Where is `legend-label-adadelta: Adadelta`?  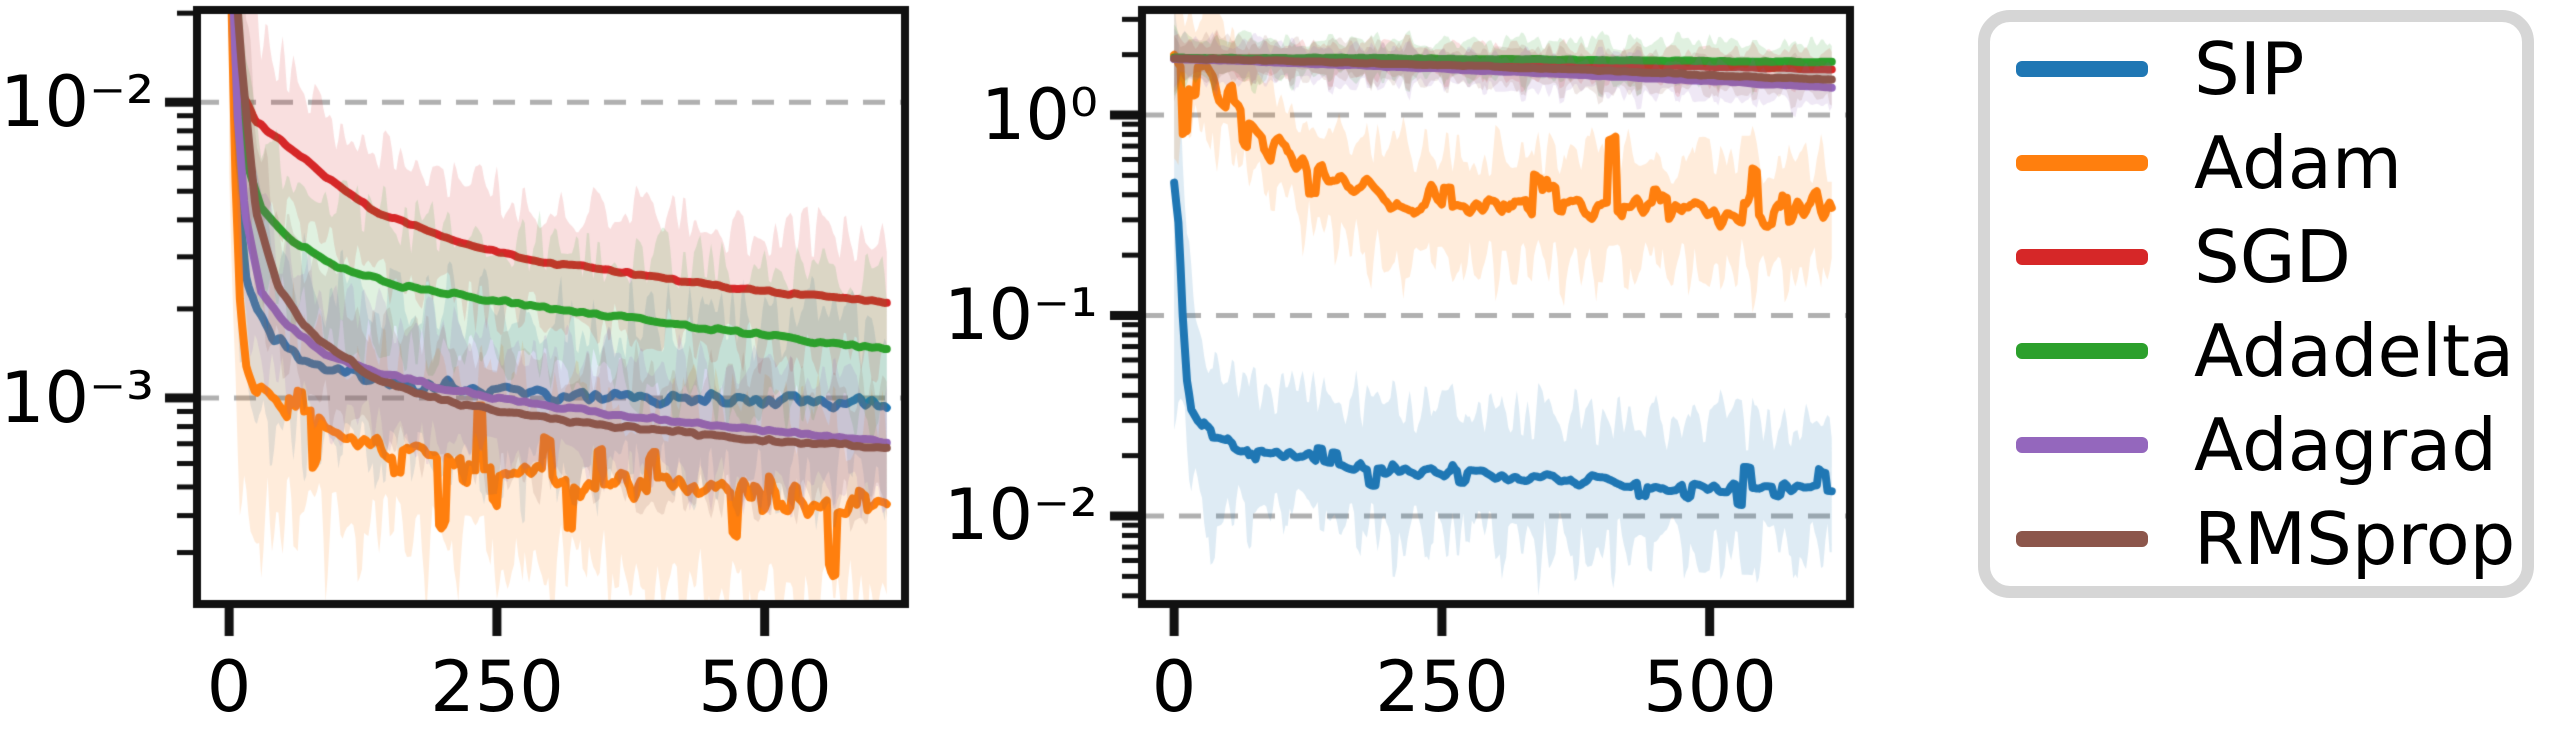 legend-label-adadelta: Adadelta is located at coordinates (2354, 351).